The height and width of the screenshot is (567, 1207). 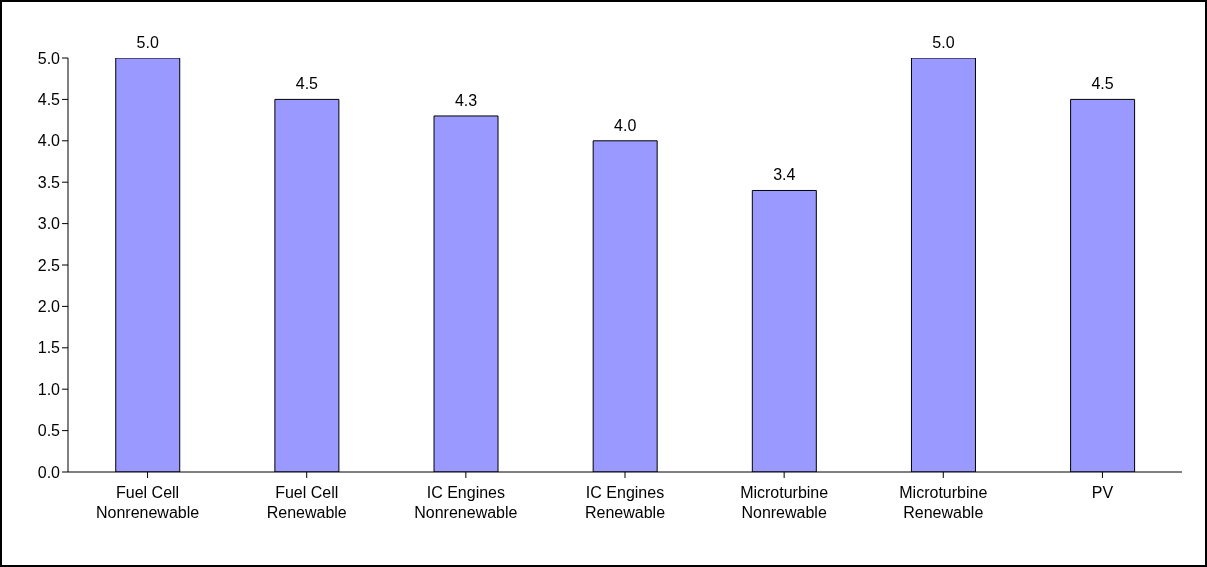 What do you see at coordinates (49, 348) in the screenshot?
I see `y-tick-label: 1.5` at bounding box center [49, 348].